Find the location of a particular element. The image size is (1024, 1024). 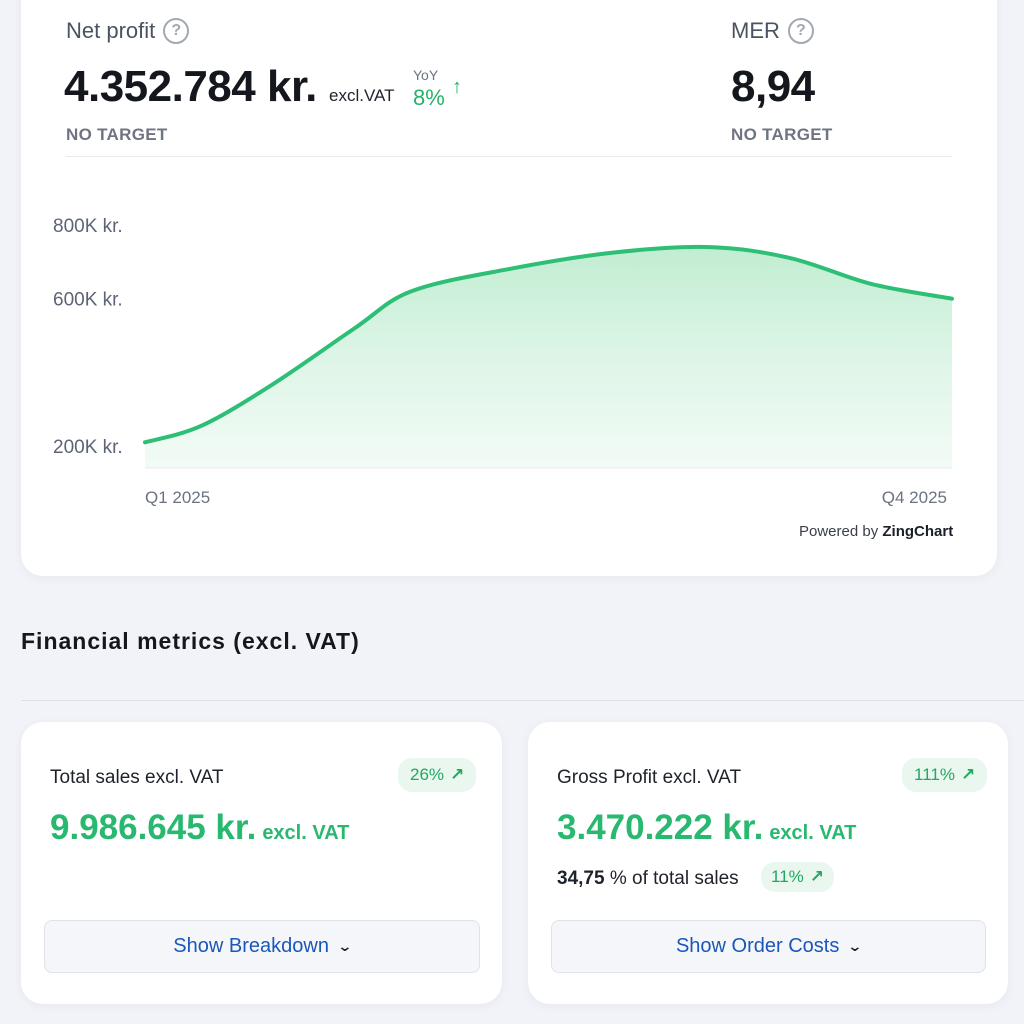

arrow-up-icon: ↑ is located at coordinates (457, 87).